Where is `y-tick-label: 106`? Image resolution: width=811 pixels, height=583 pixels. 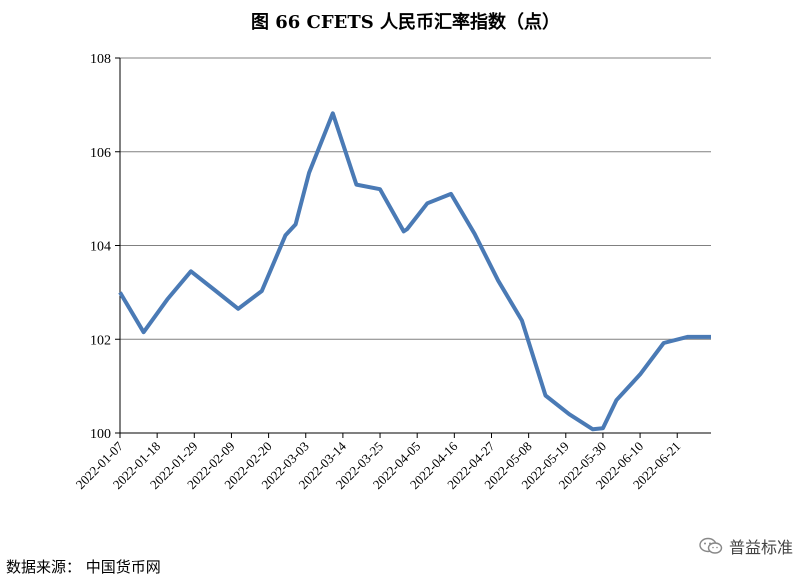
y-tick-label: 106 is located at coordinates (100, 153).